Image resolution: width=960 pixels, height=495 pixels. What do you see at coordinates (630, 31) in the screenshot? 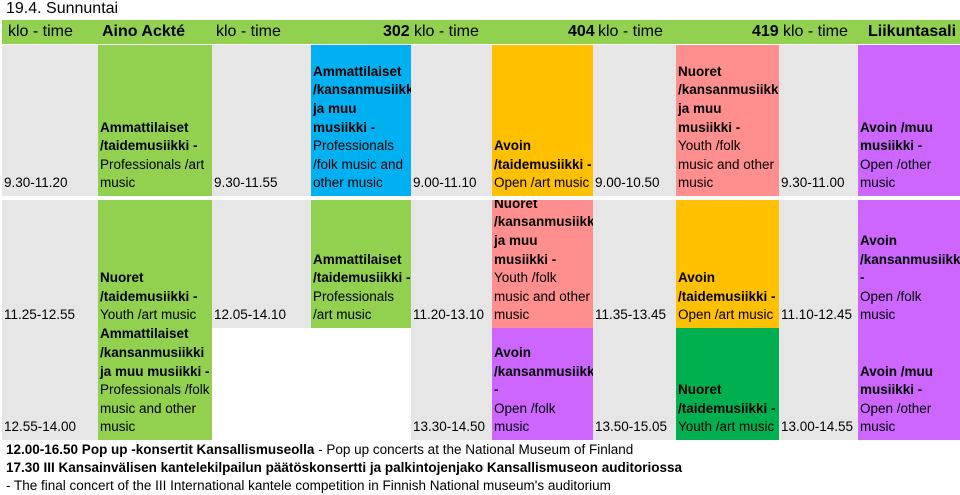
I see `header-time-4: klo - time` at bounding box center [630, 31].